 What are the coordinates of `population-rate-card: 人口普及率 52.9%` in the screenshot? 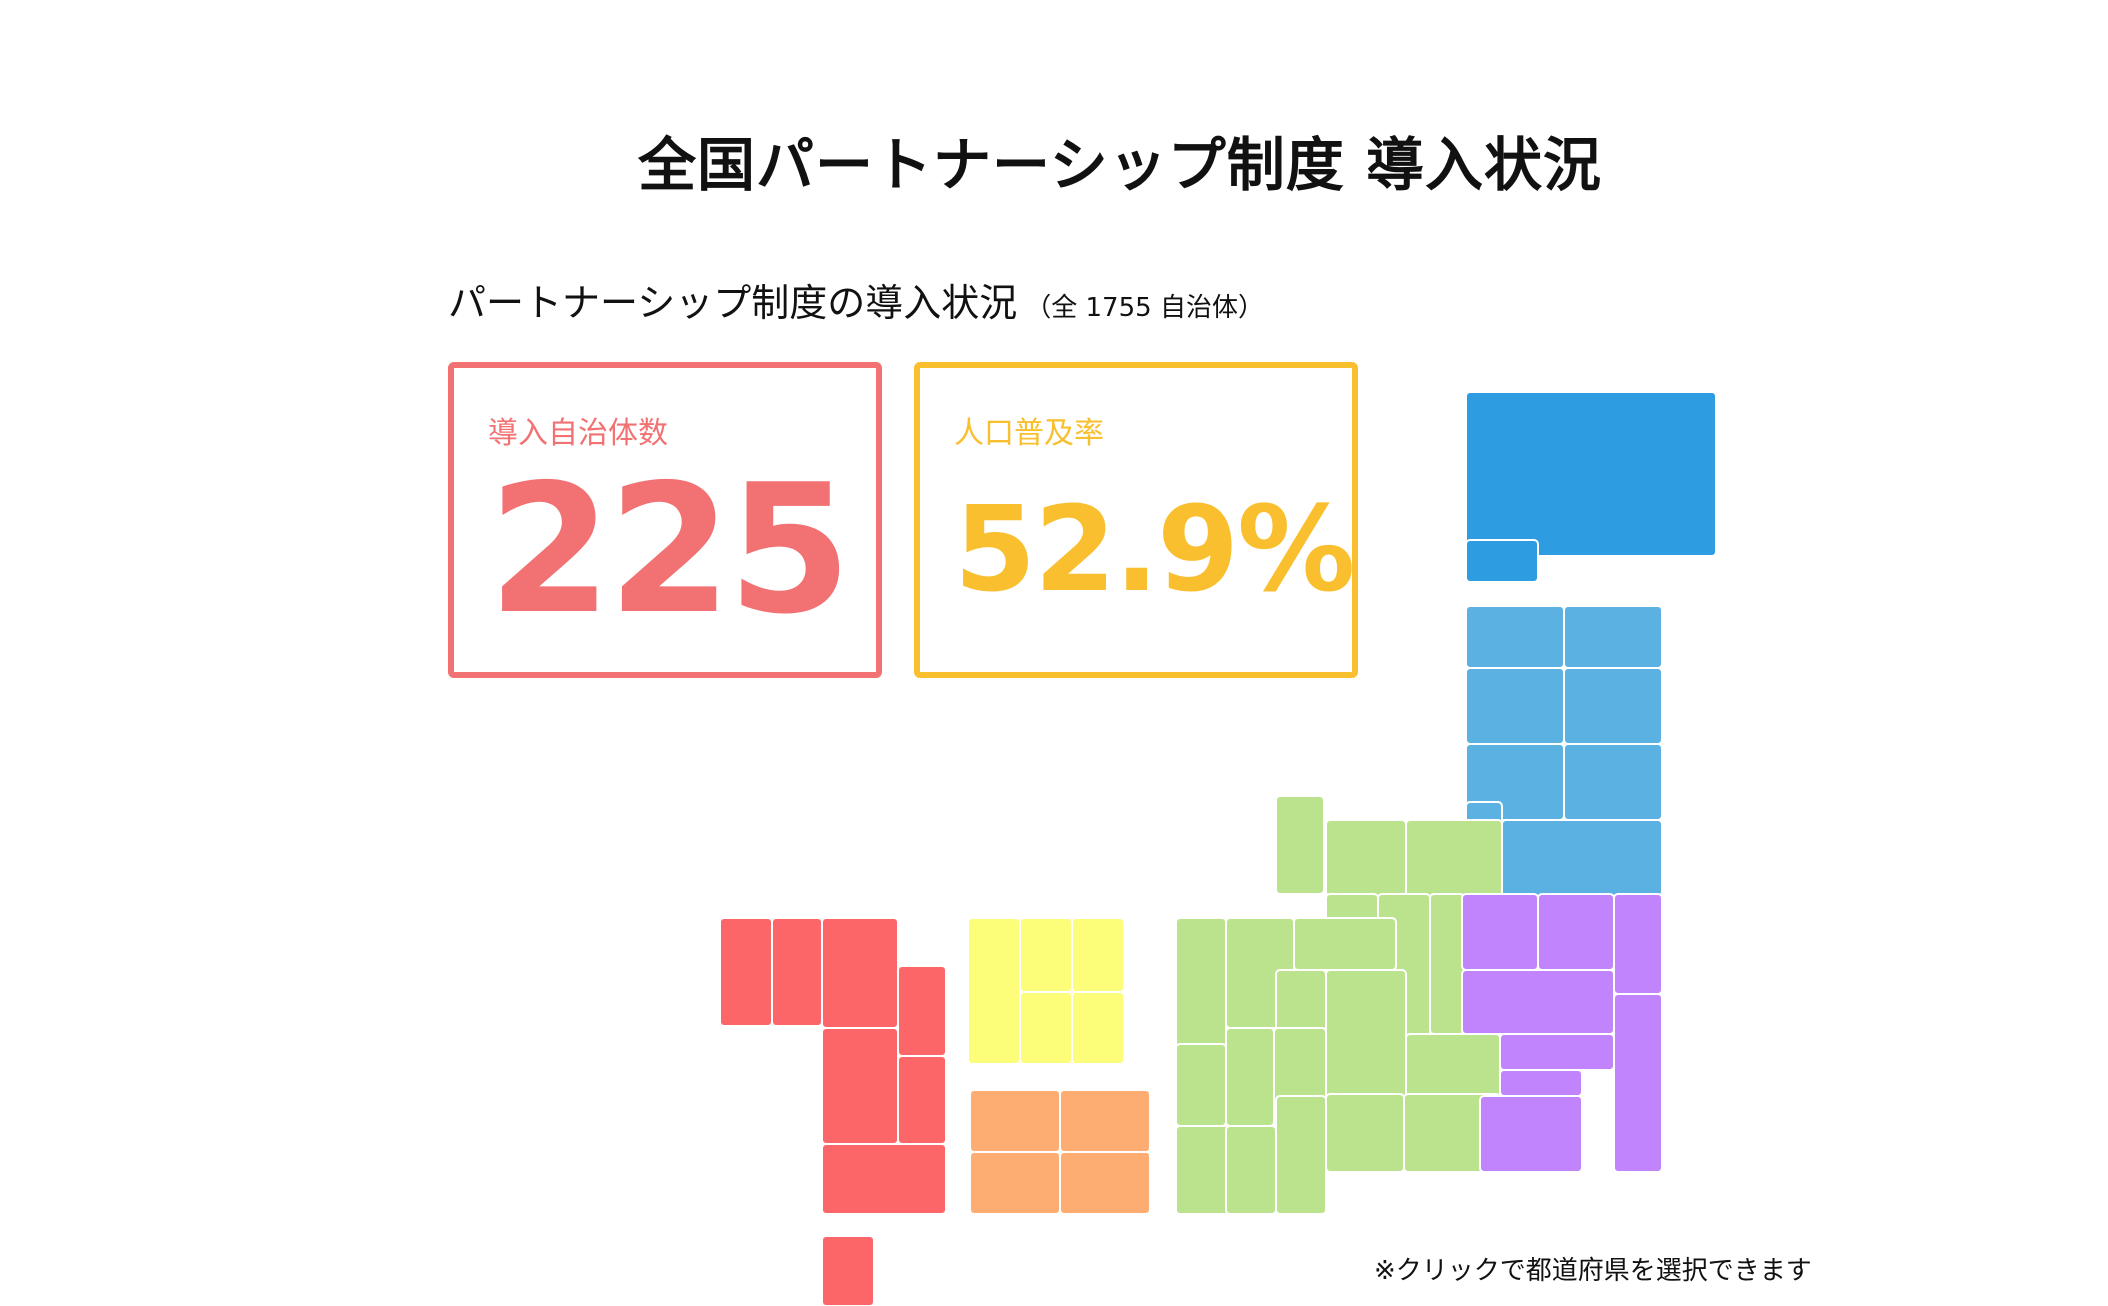 It's located at (1136, 520).